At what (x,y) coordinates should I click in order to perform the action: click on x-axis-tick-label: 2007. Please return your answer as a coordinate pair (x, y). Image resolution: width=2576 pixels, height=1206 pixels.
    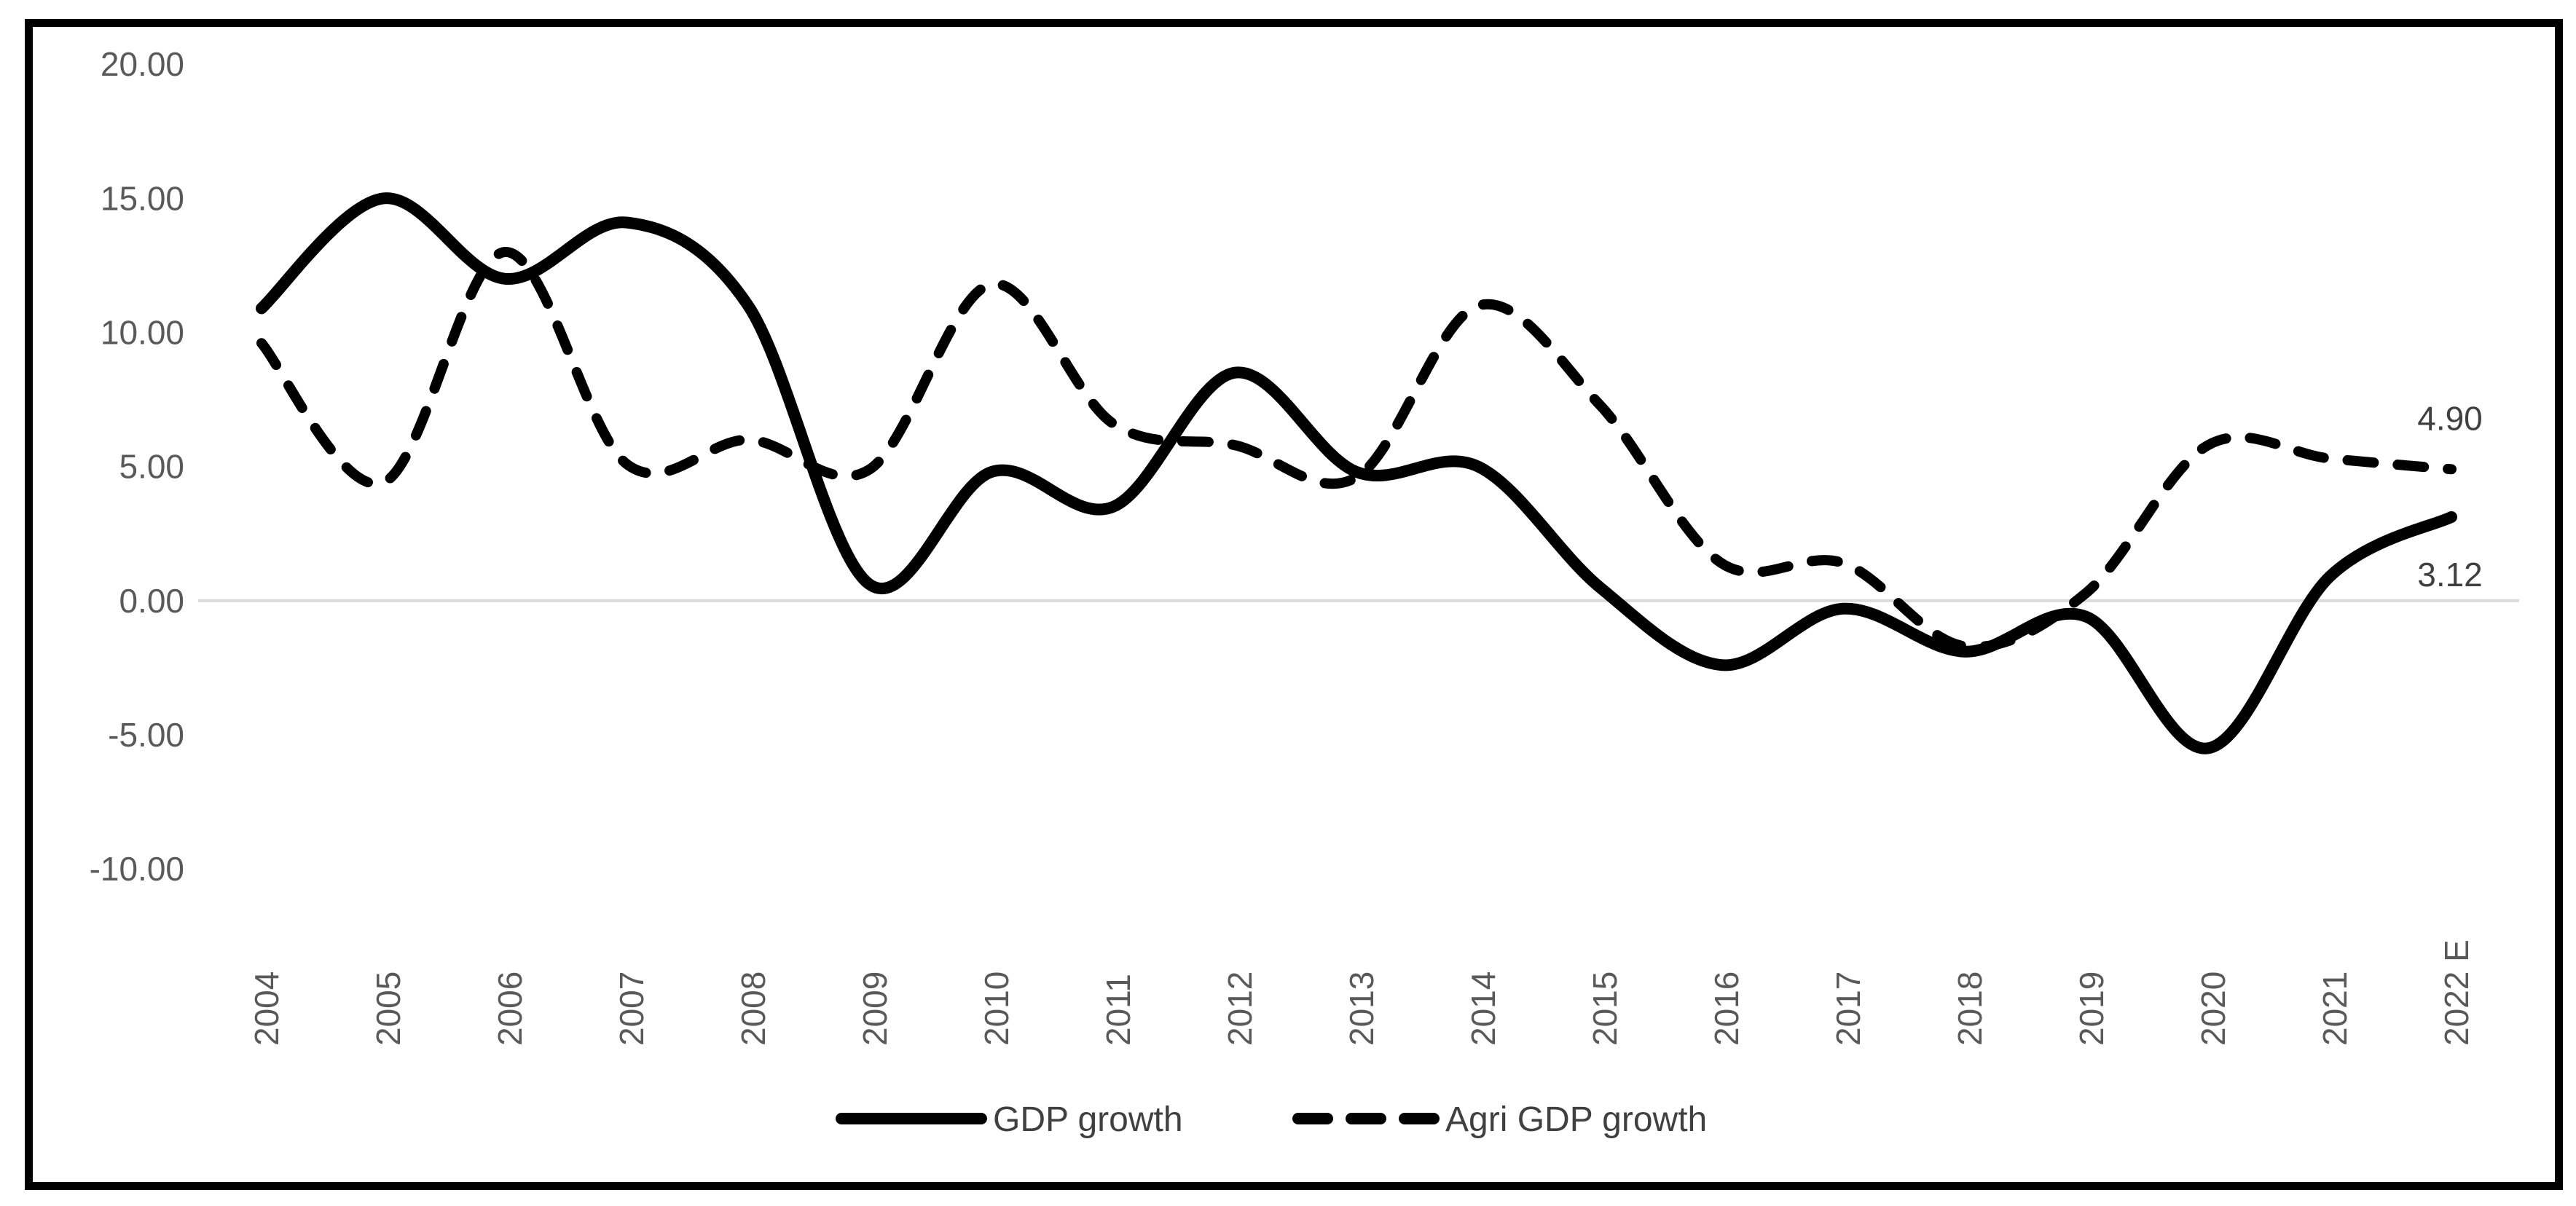
    Looking at the image, I should click on (632, 1009).